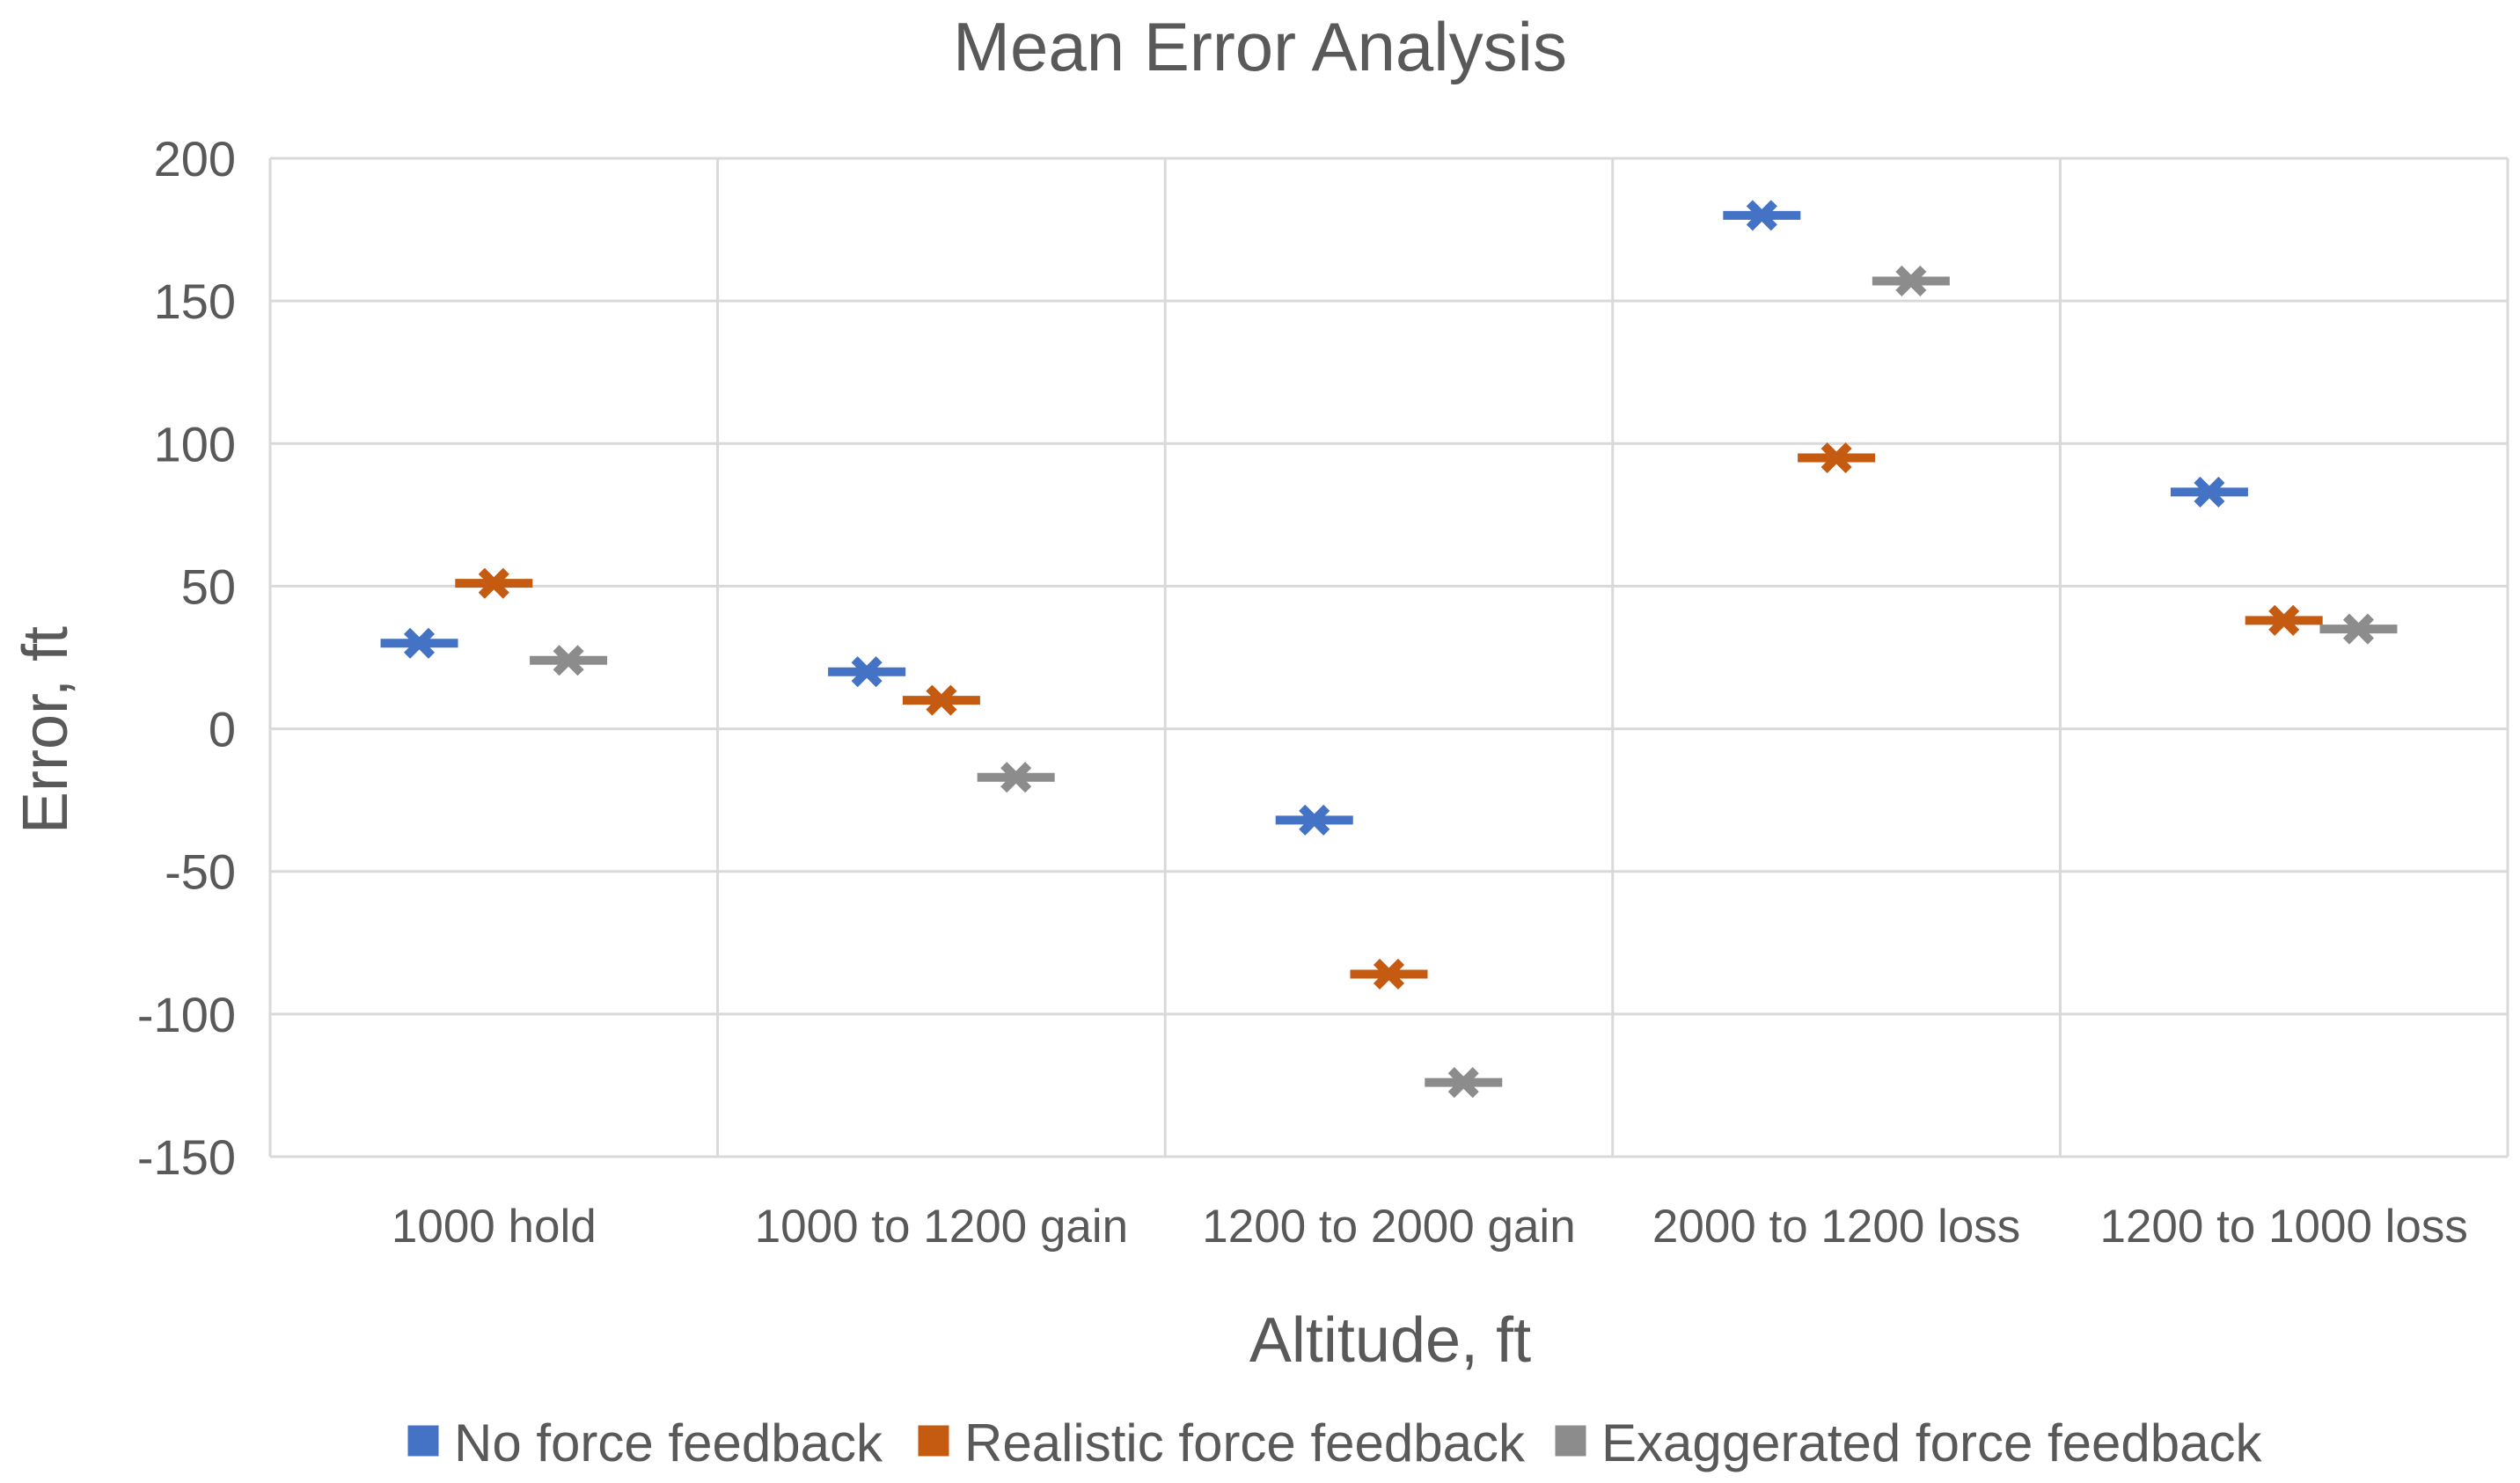  I want to click on y-tick-label: 200, so click(195, 158).